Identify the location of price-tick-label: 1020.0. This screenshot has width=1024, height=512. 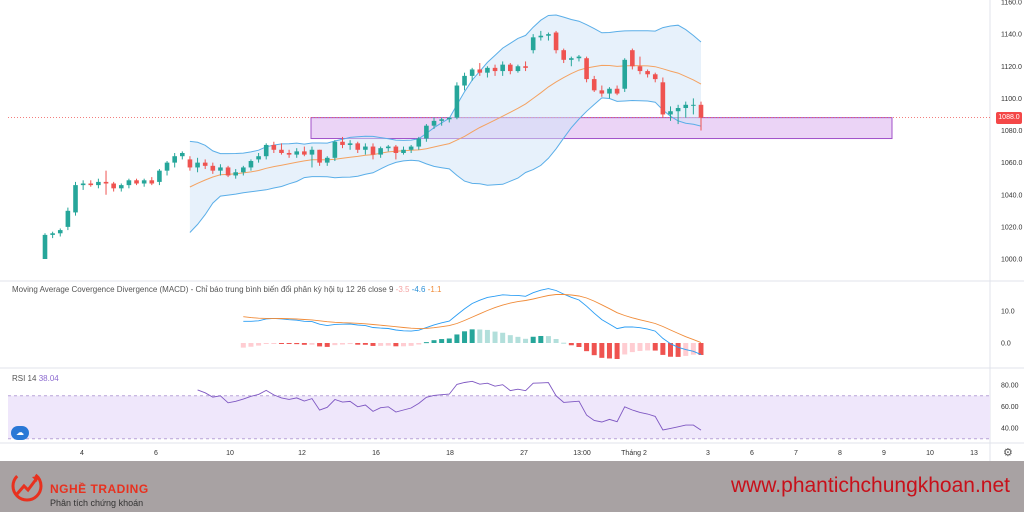
(1012, 227).